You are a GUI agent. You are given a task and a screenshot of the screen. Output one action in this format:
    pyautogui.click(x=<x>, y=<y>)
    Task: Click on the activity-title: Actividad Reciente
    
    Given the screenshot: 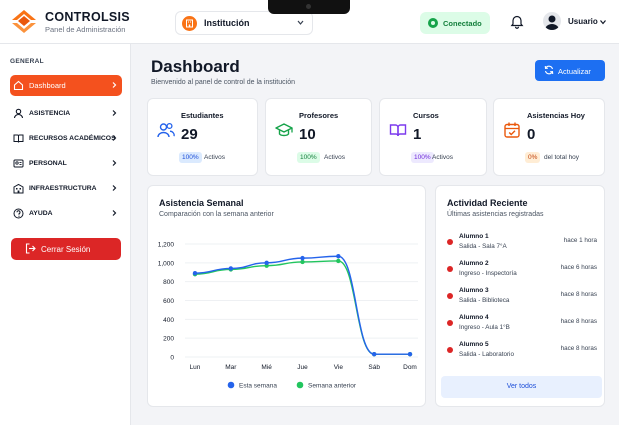 What is the action you would take?
    pyautogui.click(x=487, y=203)
    